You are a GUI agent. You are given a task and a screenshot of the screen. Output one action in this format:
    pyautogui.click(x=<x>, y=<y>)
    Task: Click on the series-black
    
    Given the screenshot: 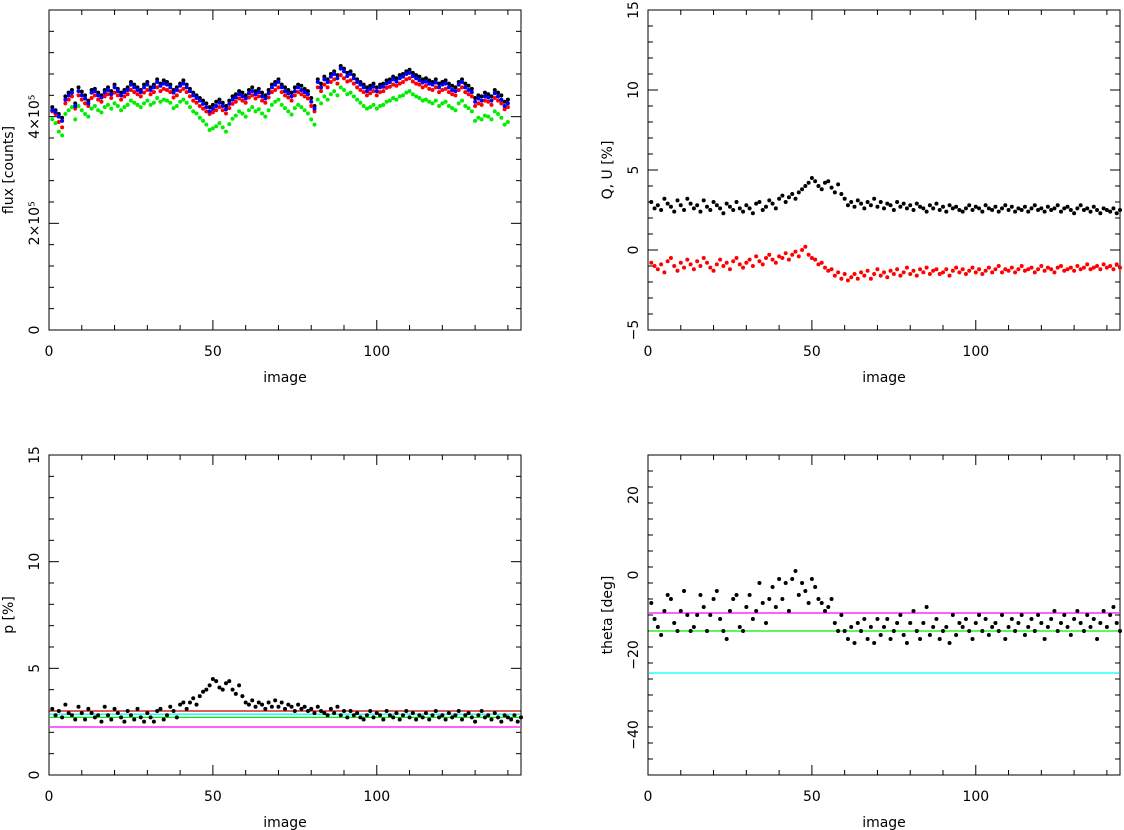 What is the action you would take?
    pyautogui.click(x=286, y=700)
    